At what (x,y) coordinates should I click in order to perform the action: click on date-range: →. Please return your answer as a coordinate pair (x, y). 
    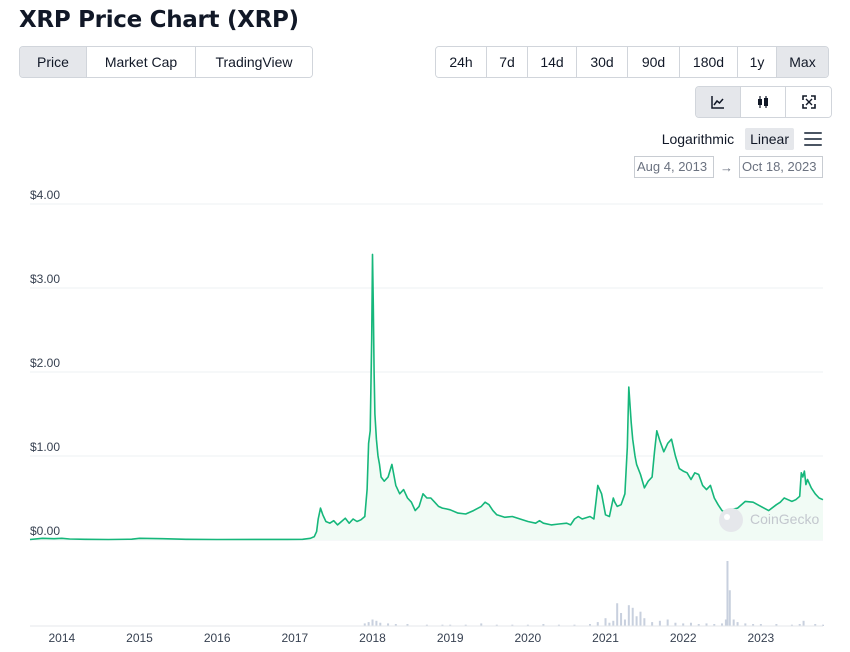
    Looking at the image, I should click on (728, 167).